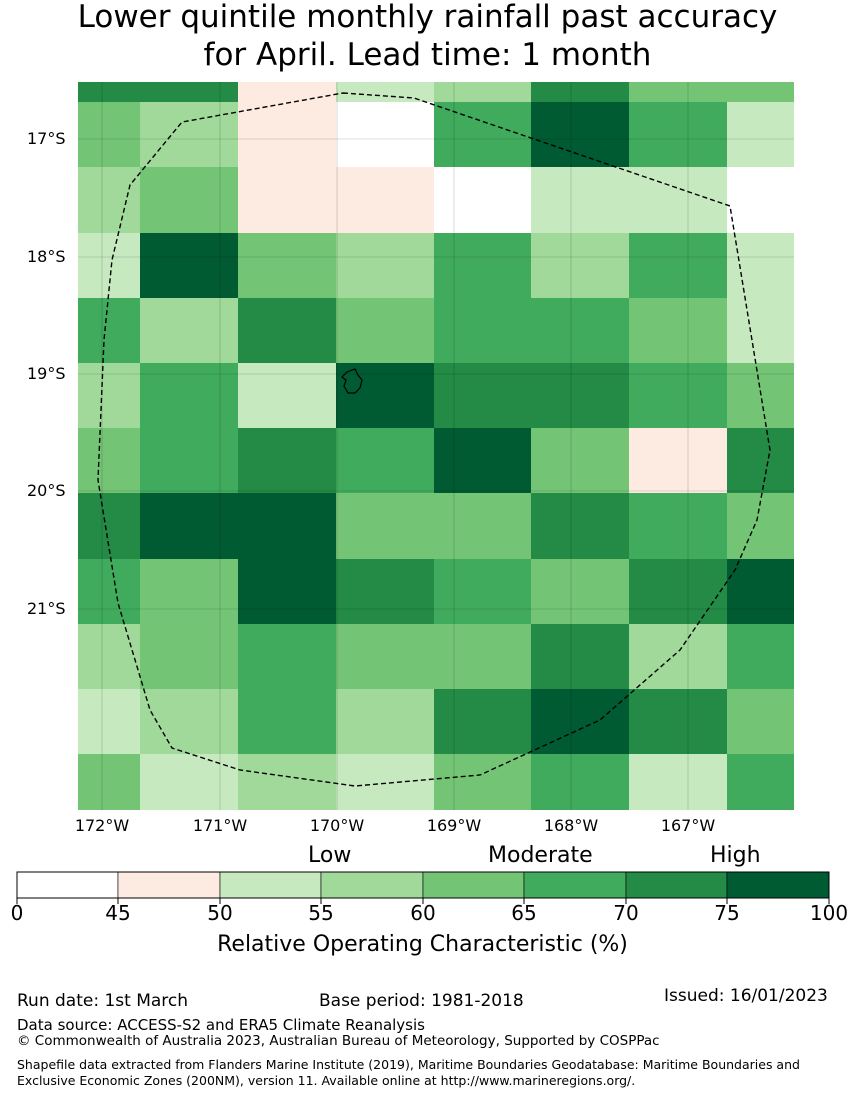 The width and height of the screenshot is (855, 1095). I want to click on colorbar-tick-label: 55, so click(321, 913).